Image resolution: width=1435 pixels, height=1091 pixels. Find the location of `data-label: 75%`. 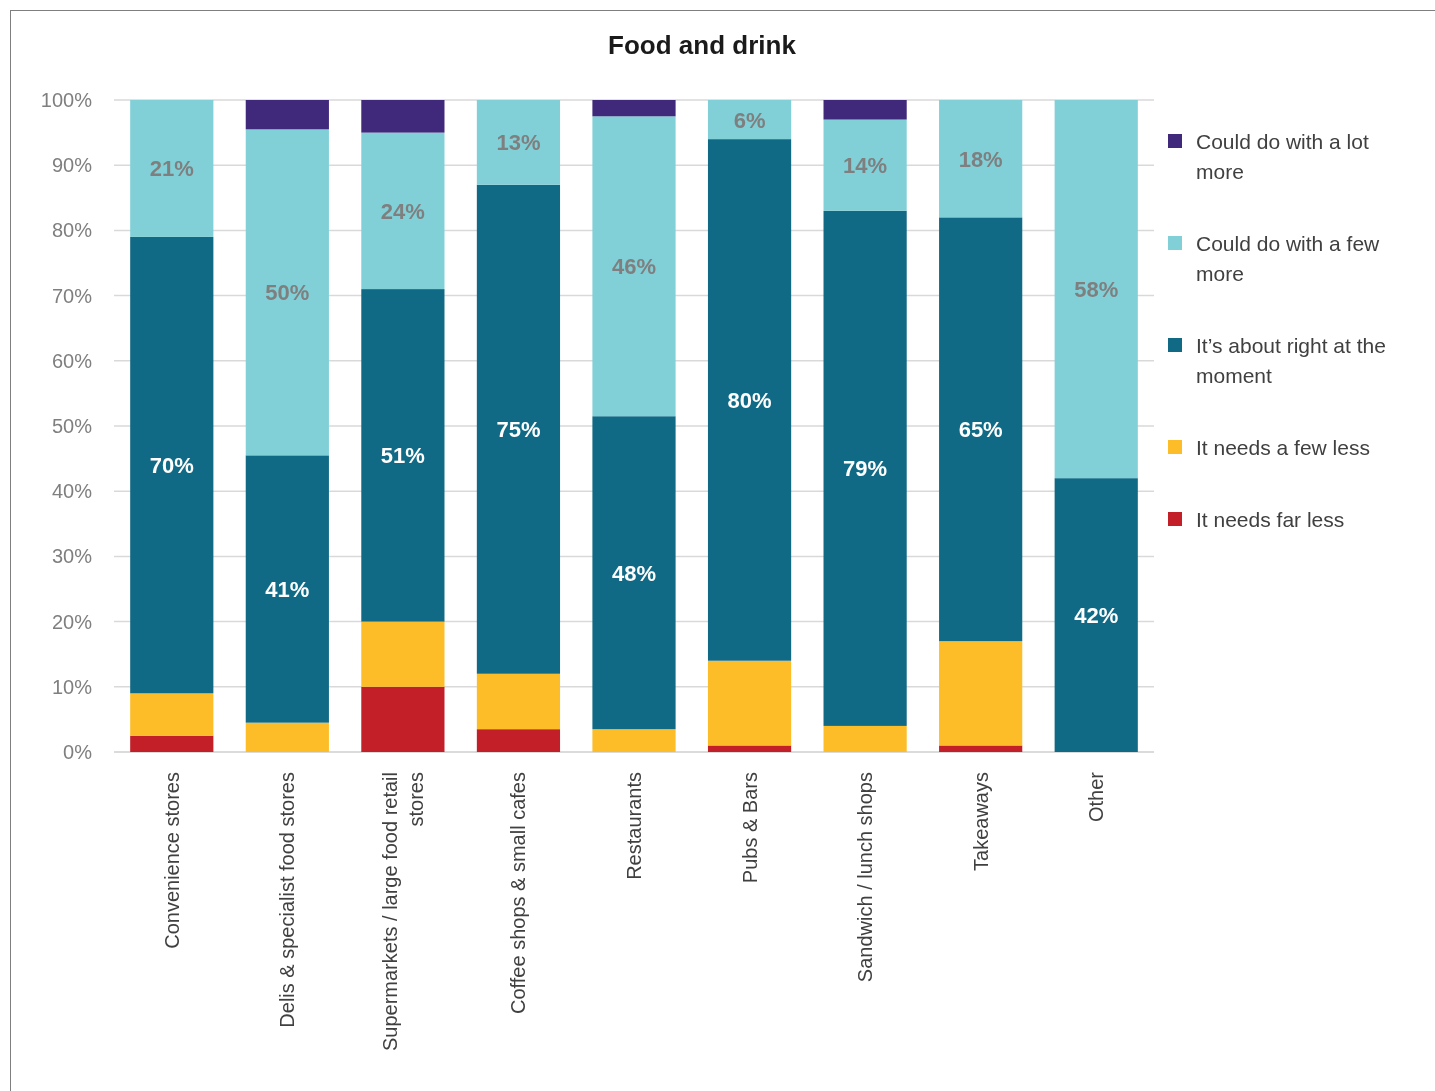

data-label: 75% is located at coordinates (518, 429).